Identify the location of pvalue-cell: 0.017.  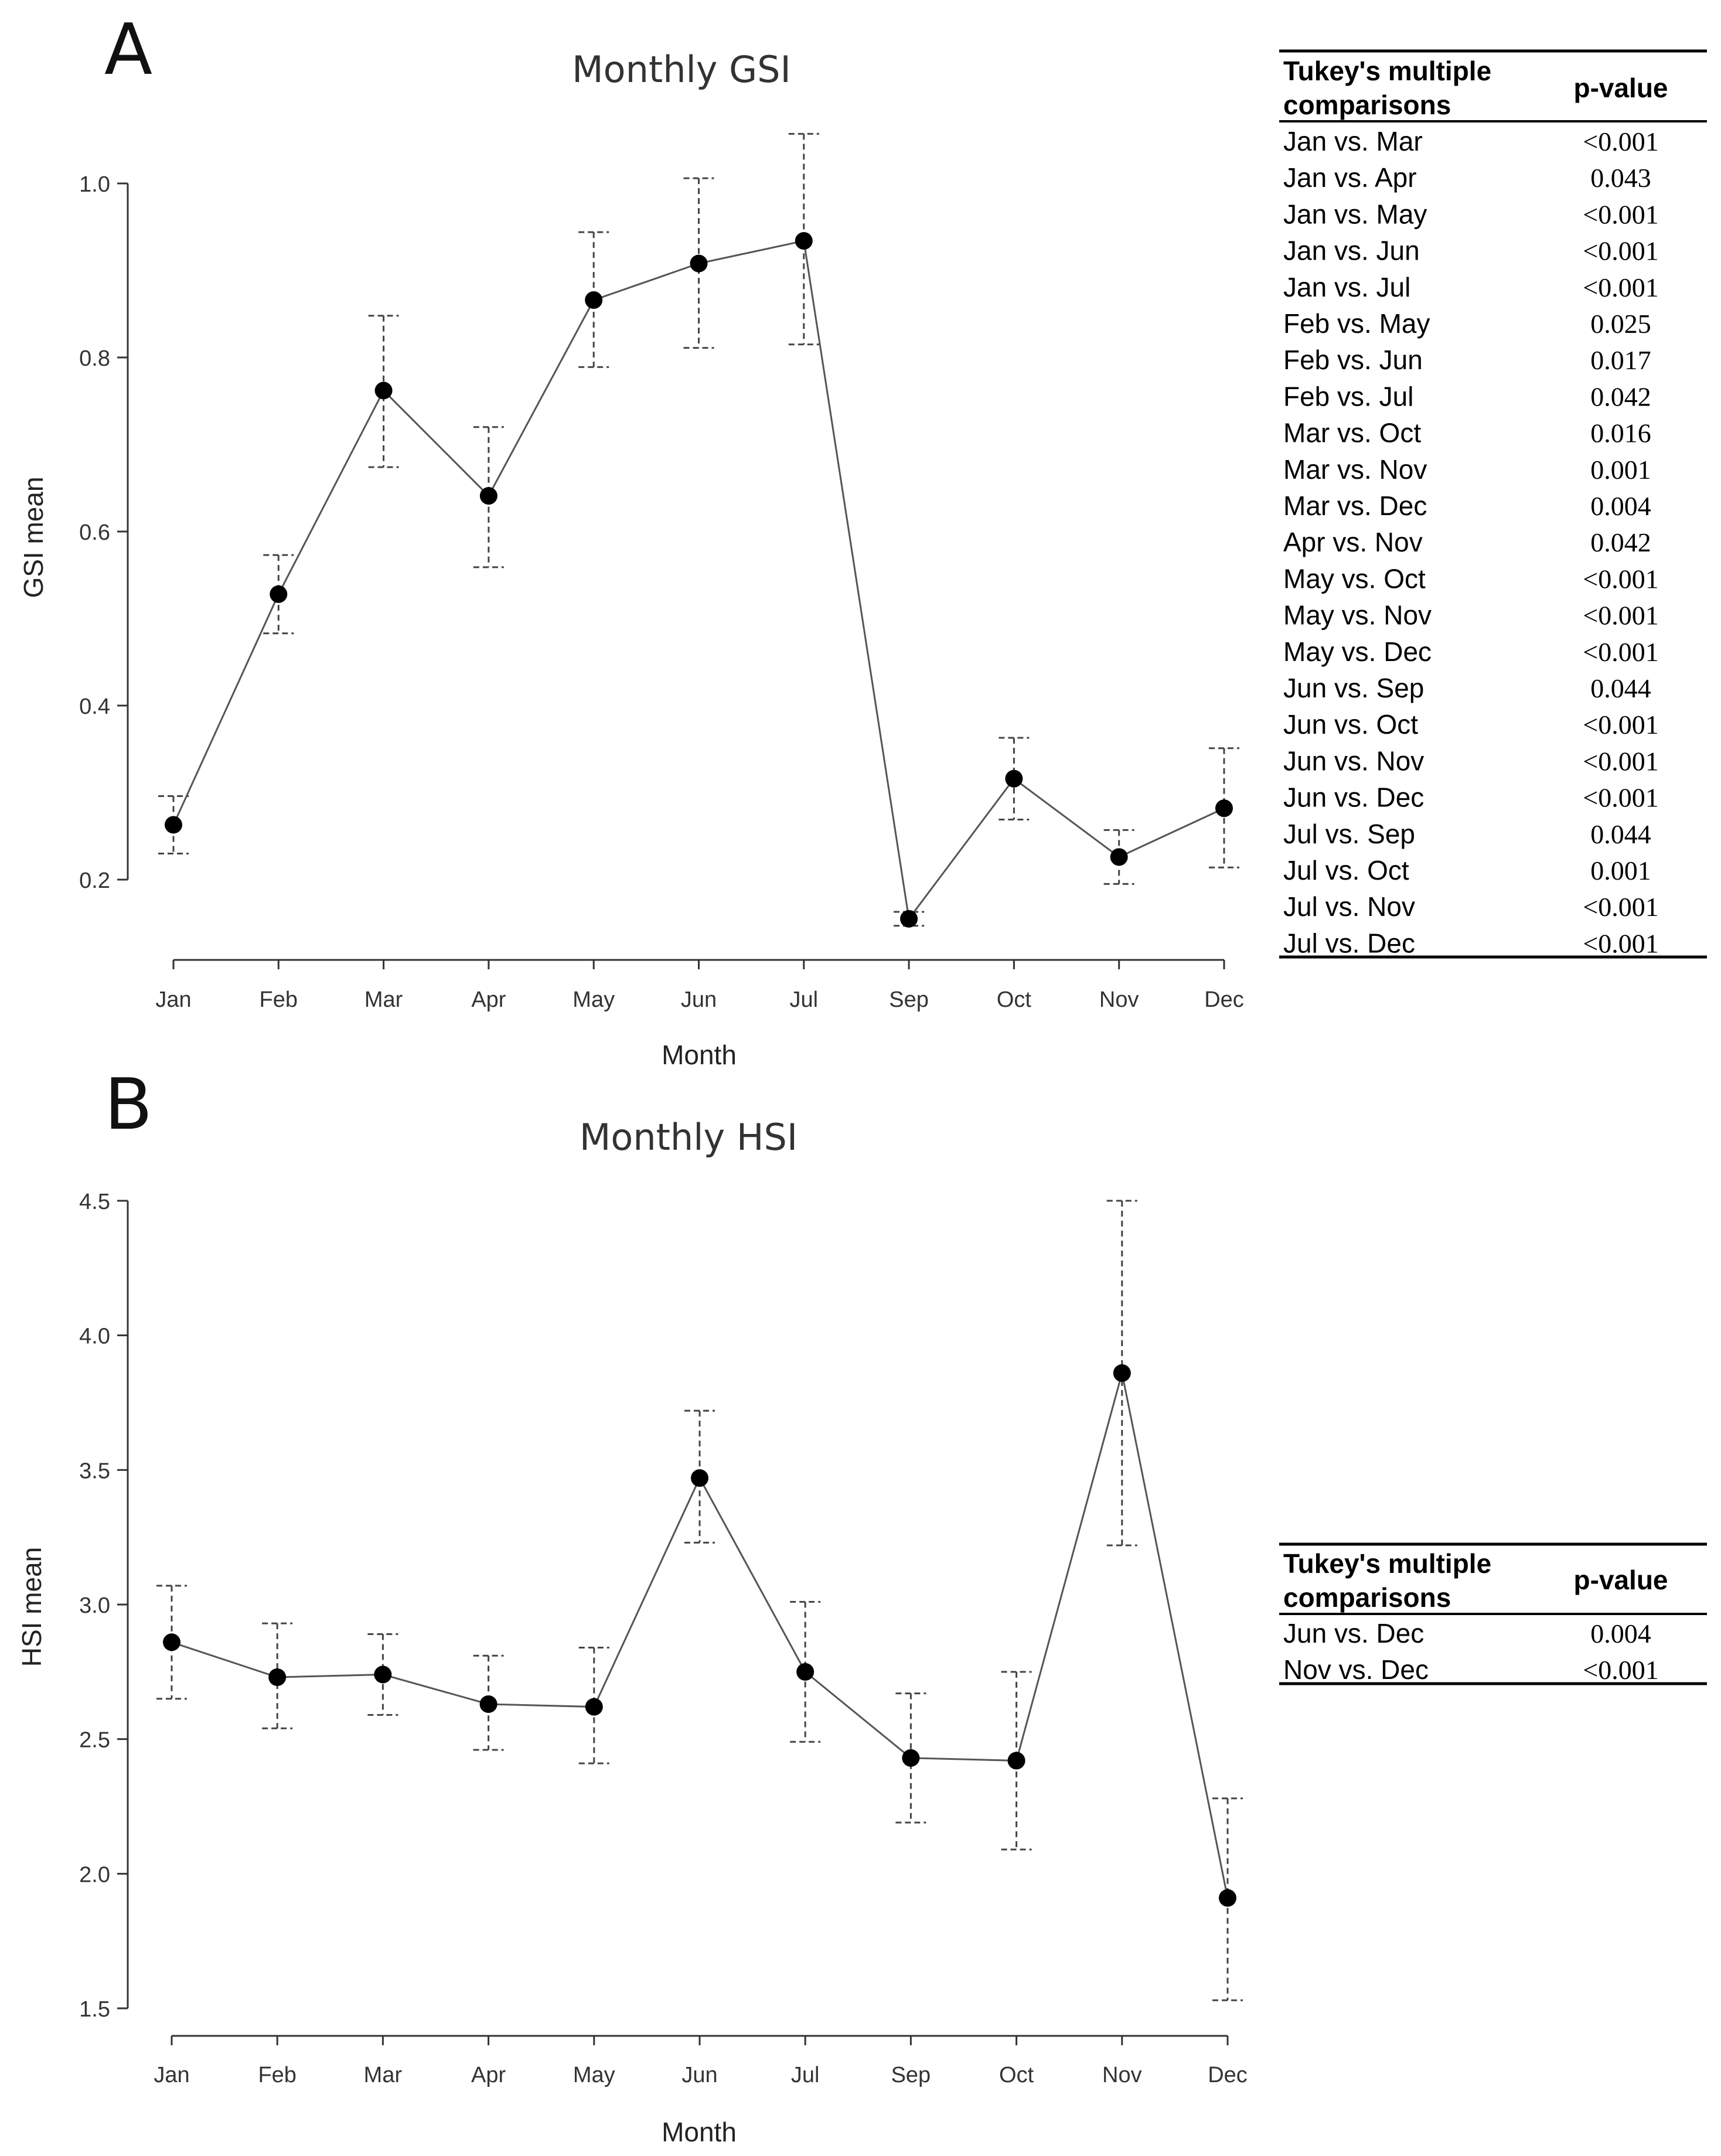
(1620, 360).